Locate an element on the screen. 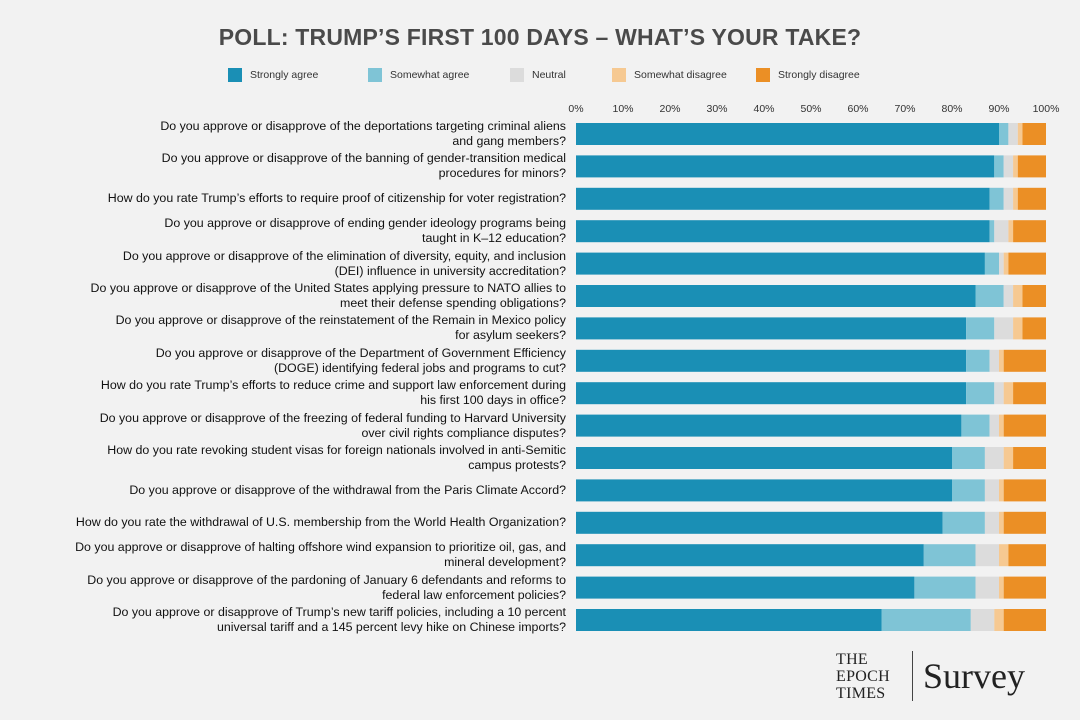  legend-item: Strongly disagree is located at coordinates (808, 75).